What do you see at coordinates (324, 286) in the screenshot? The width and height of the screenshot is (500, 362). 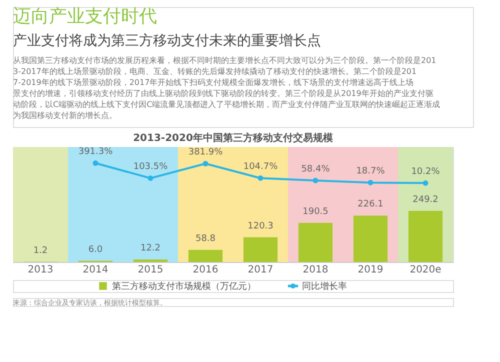 I see `legend-label: 同比增长率` at bounding box center [324, 286].